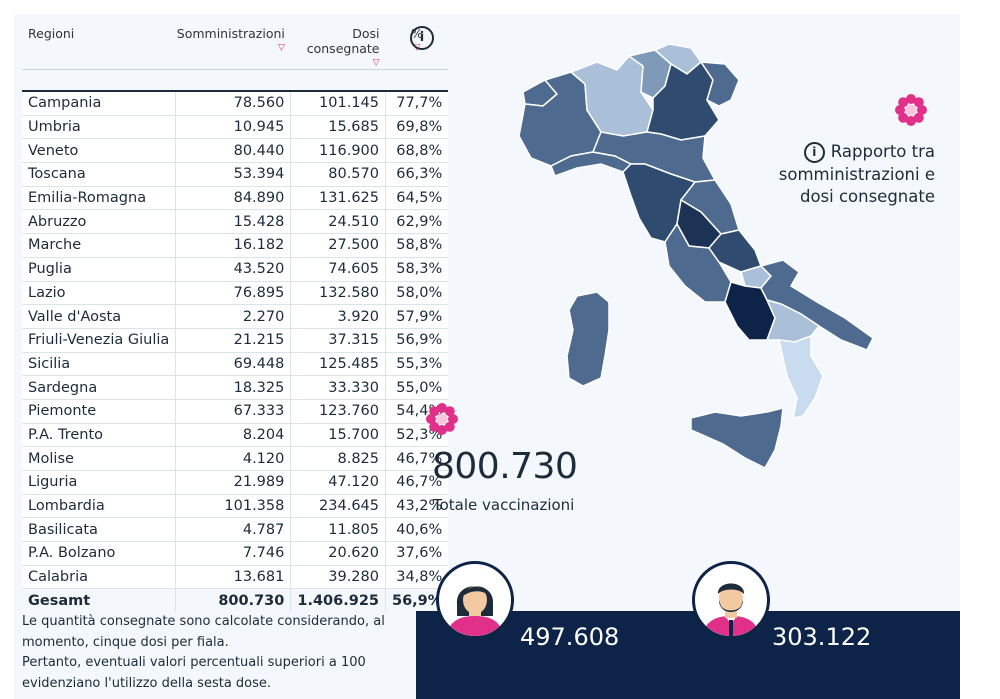 This screenshot has width=1000, height=699. I want to click on percent-cell: 68,8%, so click(417, 151).